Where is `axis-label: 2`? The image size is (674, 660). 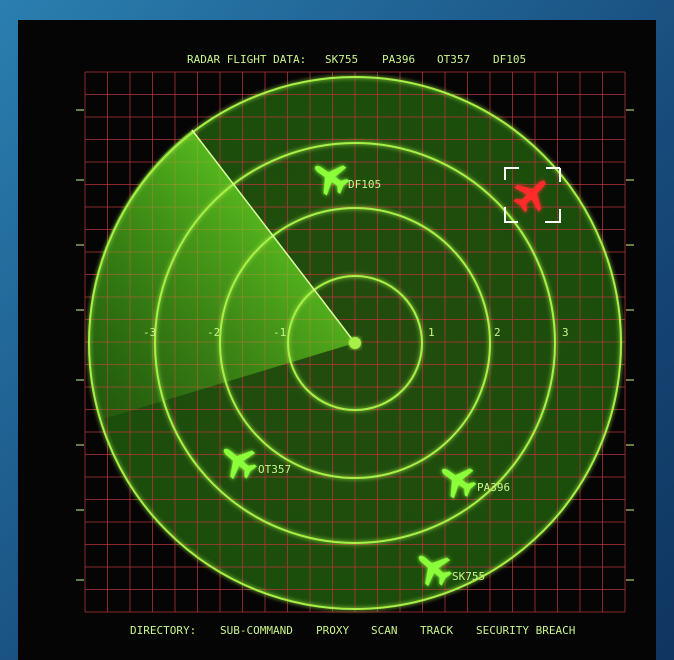
axis-label: 2 is located at coordinates (497, 332).